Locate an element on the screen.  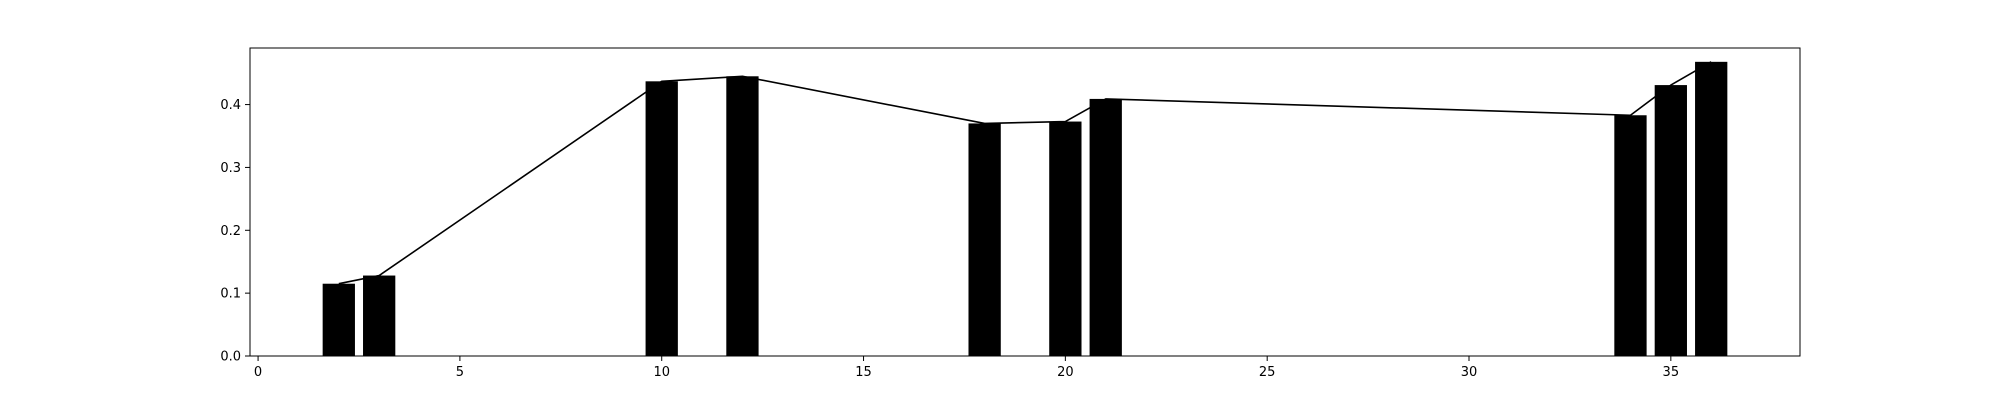
x-tick-label: 10 is located at coordinates (661, 372).